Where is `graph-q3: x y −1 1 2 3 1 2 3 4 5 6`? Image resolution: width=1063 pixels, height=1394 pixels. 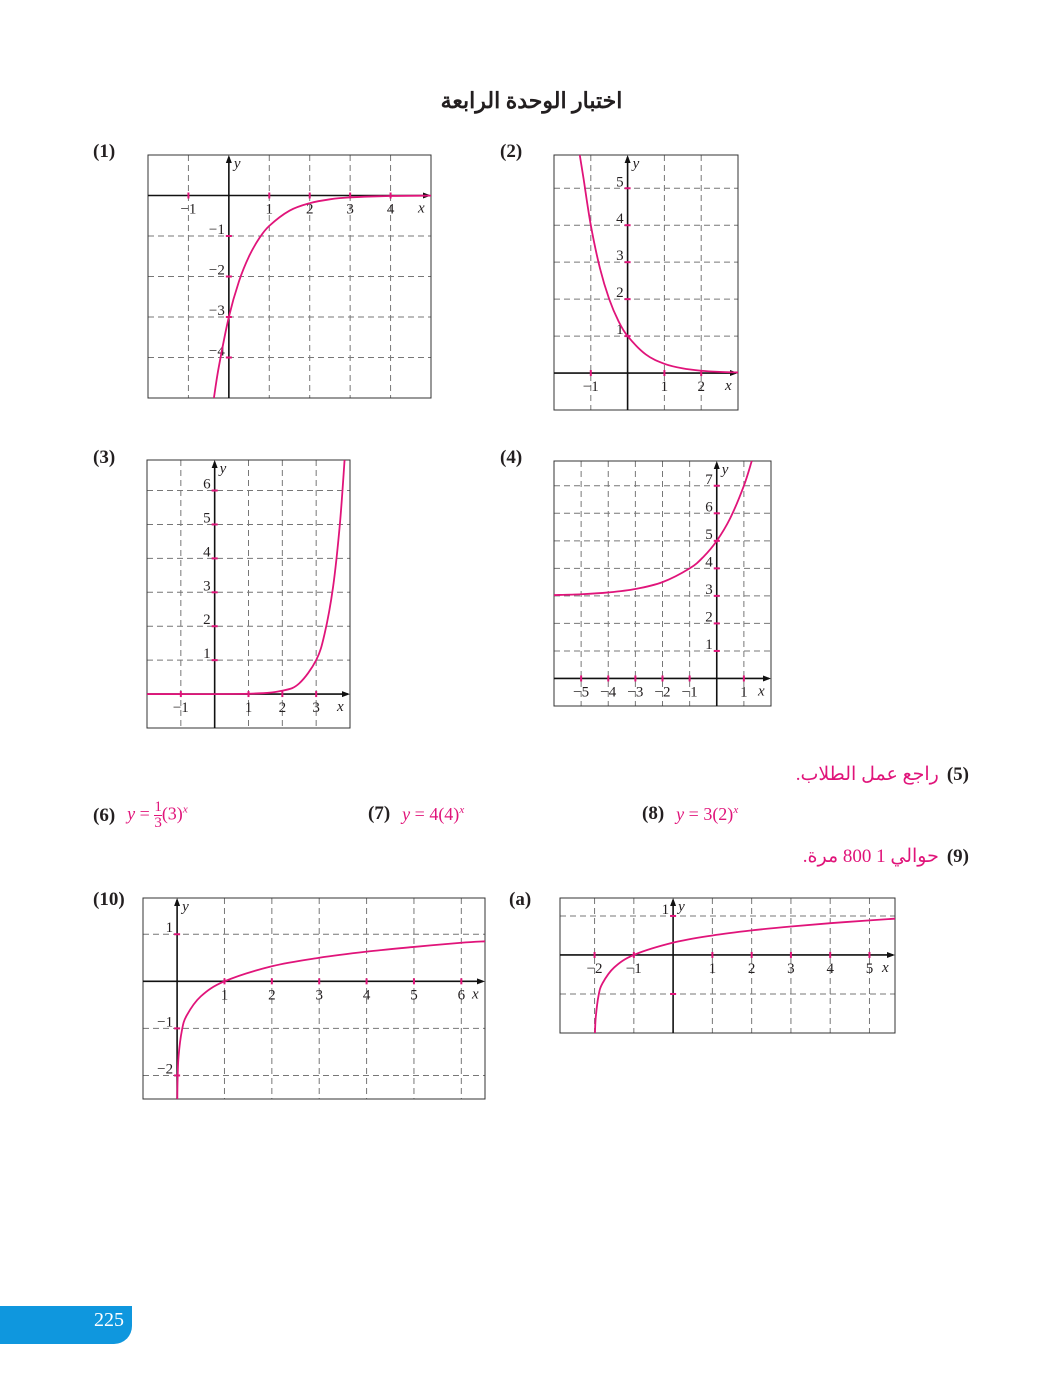 graph-q3: x y −1 1 2 3 1 2 3 4 5 6 is located at coordinates (248, 594).